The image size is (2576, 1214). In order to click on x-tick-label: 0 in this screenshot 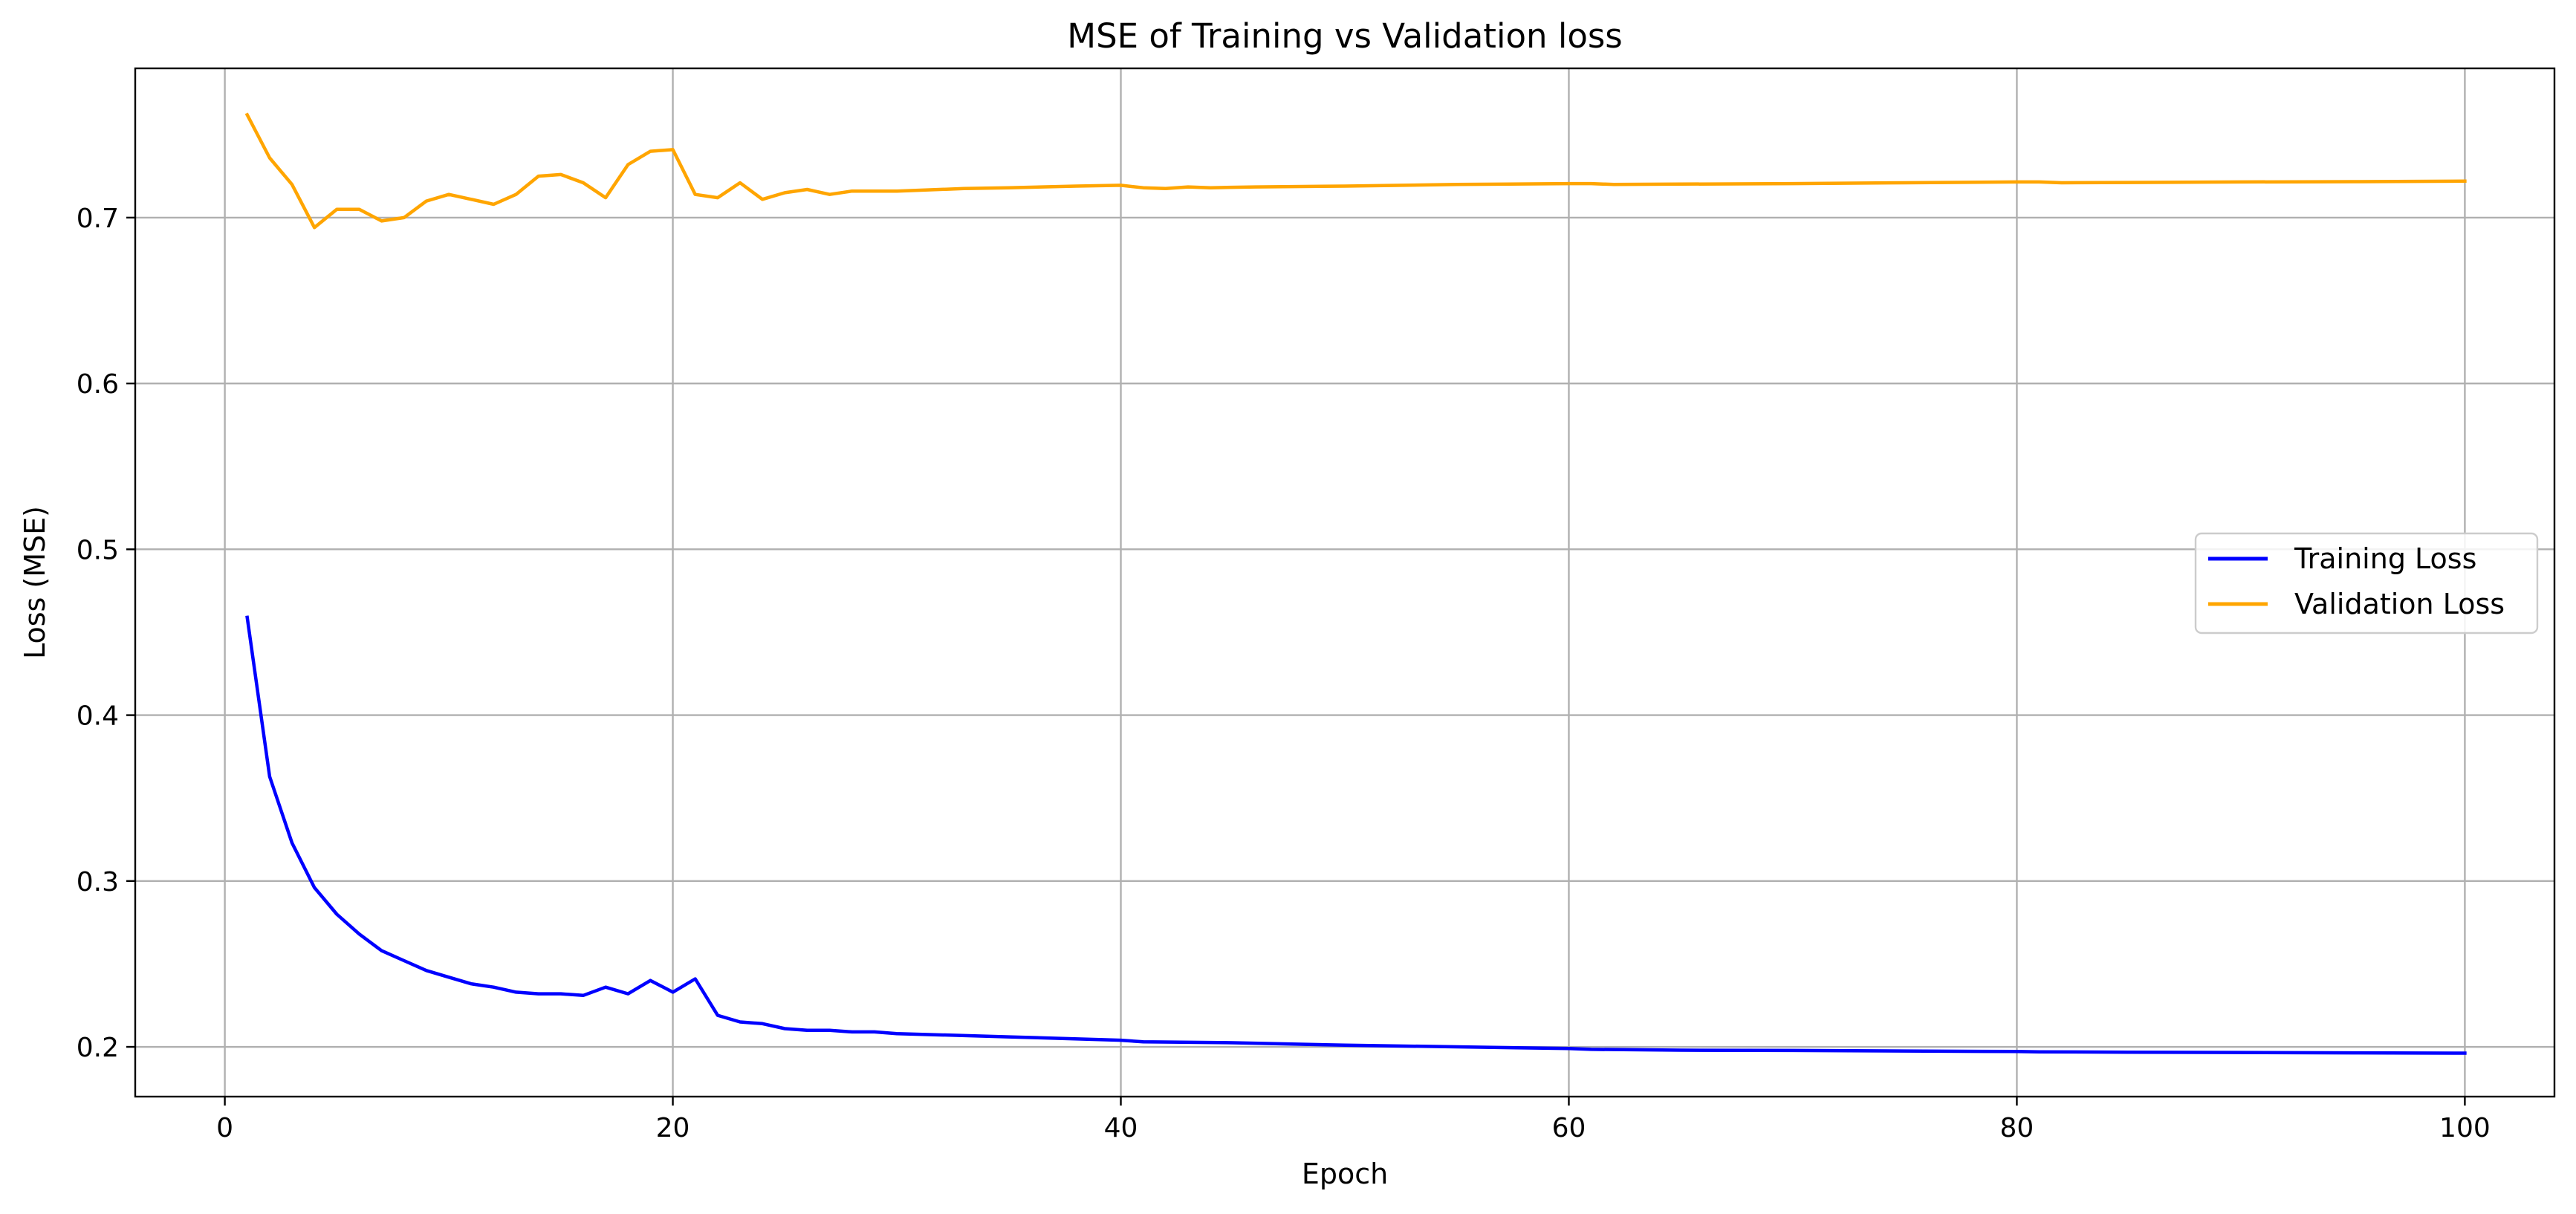, I will do `click(224, 1128)`.